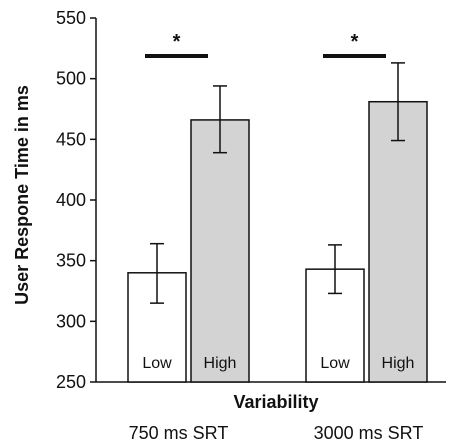  Describe the element at coordinates (71, 261) in the screenshot. I see `y-tick-label: 350` at that location.